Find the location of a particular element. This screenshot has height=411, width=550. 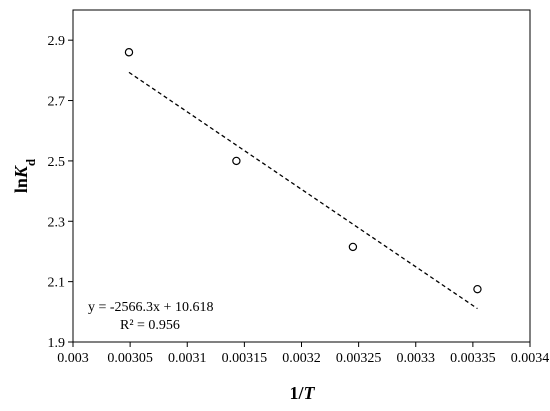

x-tick-label: 0.00325 is located at coordinates (359, 358).